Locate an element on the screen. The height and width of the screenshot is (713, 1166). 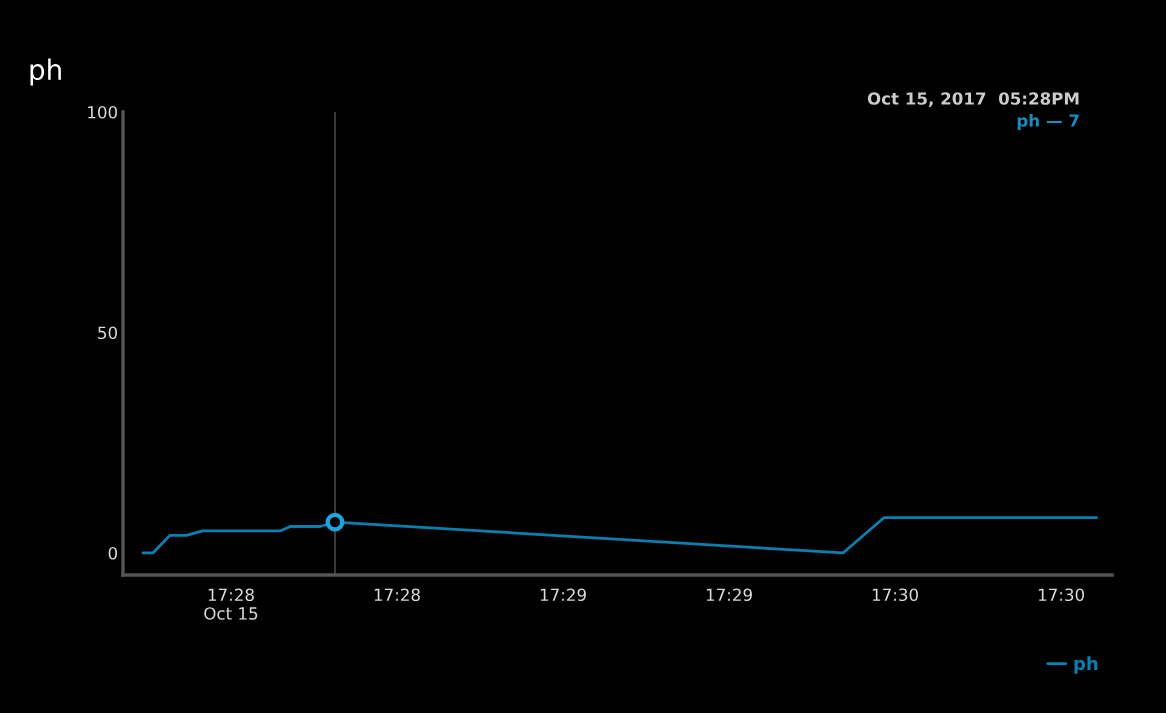
y-tick-label: 50 is located at coordinates (108, 333).